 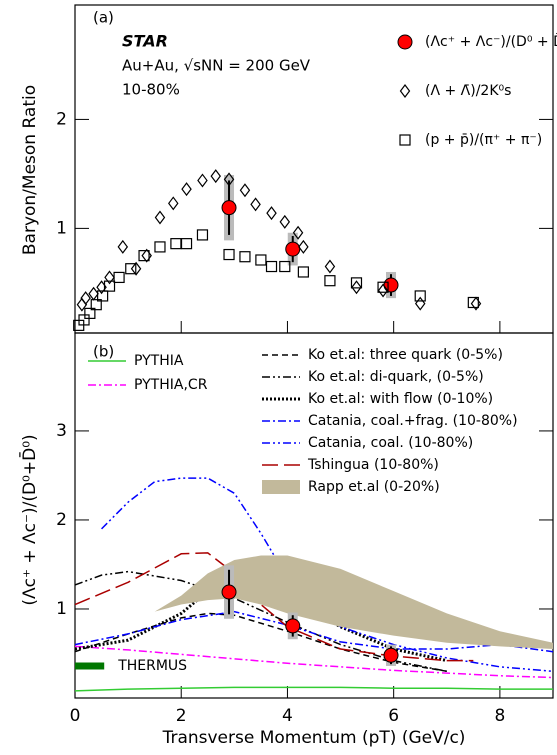 What do you see at coordinates (393, 716) in the screenshot?
I see `x-tick-label: 6` at bounding box center [393, 716].